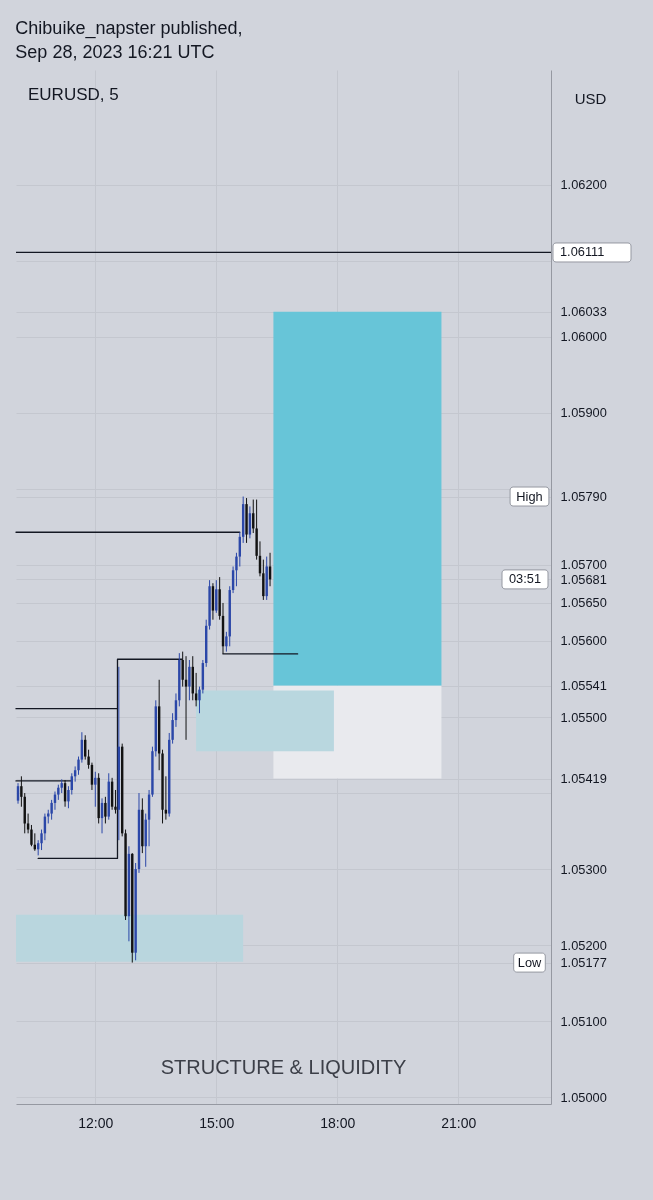 The height and width of the screenshot is (1200, 653). What do you see at coordinates (583, 779) in the screenshot?
I see `y-tick-label: 1.05419` at bounding box center [583, 779].